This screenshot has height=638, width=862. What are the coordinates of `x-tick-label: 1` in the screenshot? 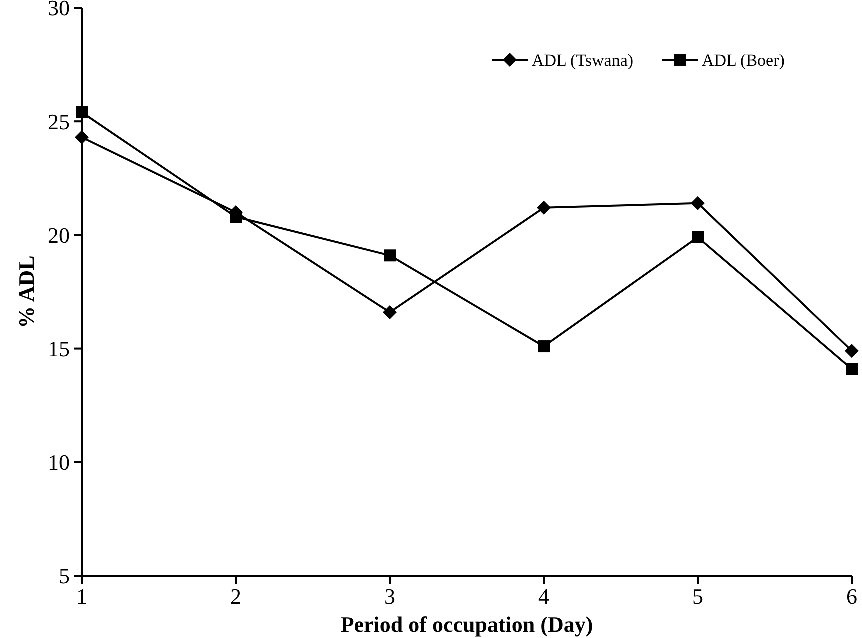 It's located at (82, 596).